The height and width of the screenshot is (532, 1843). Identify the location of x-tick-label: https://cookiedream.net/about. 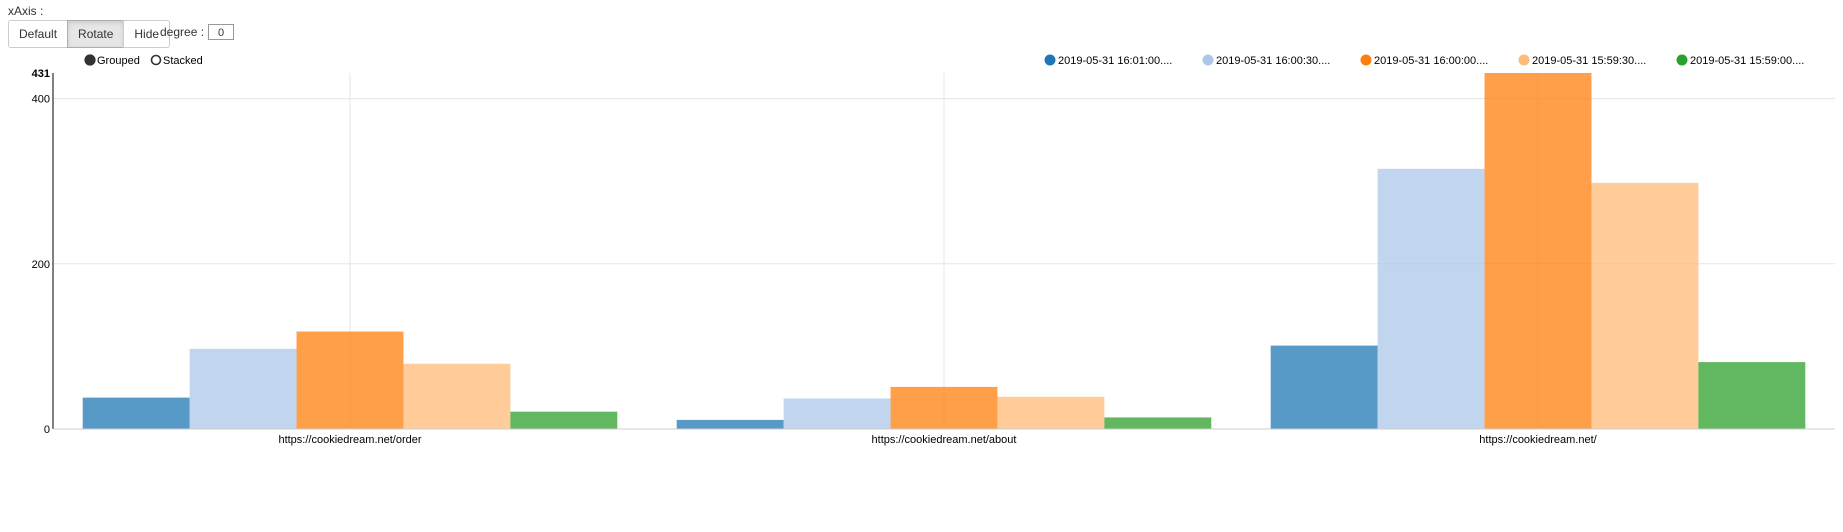
(944, 440).